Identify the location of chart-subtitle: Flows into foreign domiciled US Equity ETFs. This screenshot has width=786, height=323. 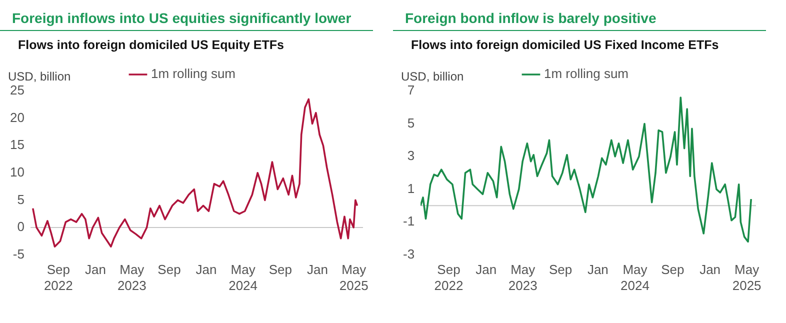
(151, 44).